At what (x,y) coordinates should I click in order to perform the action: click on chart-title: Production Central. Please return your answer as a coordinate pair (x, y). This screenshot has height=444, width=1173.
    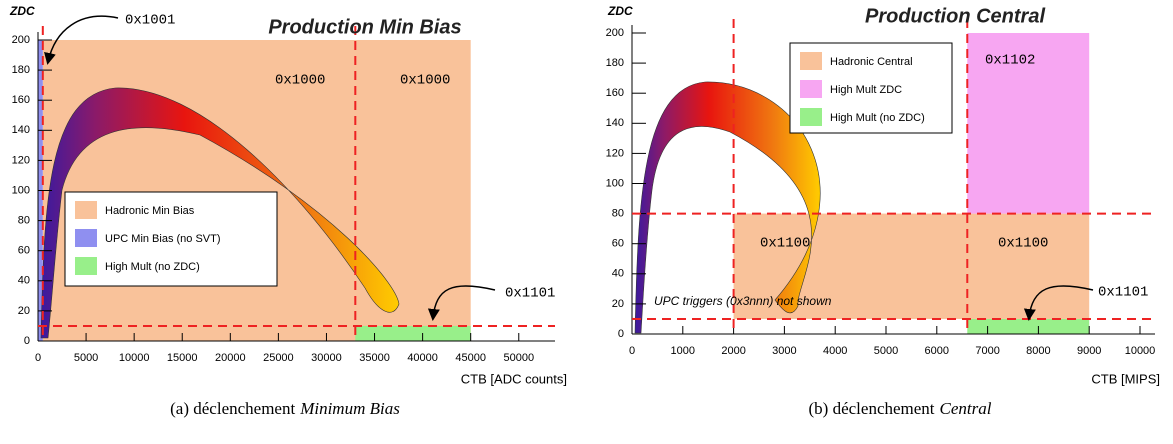
    Looking at the image, I should click on (955, 16).